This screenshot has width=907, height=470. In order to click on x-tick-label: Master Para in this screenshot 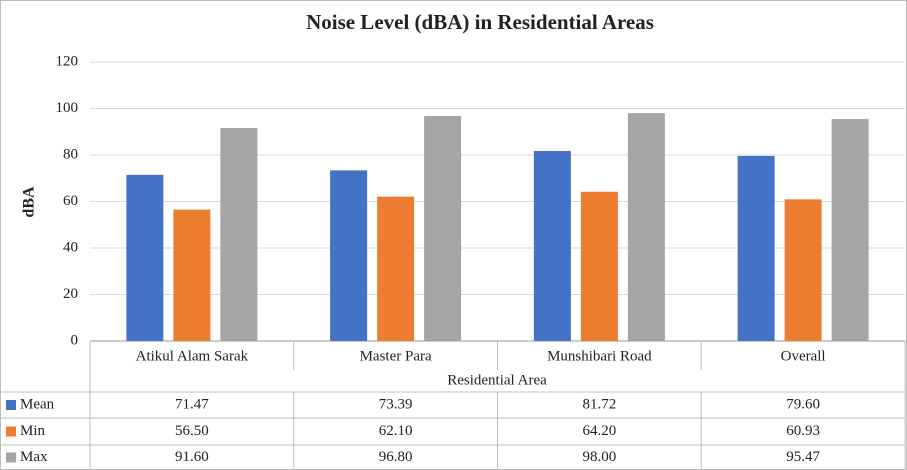, I will do `click(396, 356)`.